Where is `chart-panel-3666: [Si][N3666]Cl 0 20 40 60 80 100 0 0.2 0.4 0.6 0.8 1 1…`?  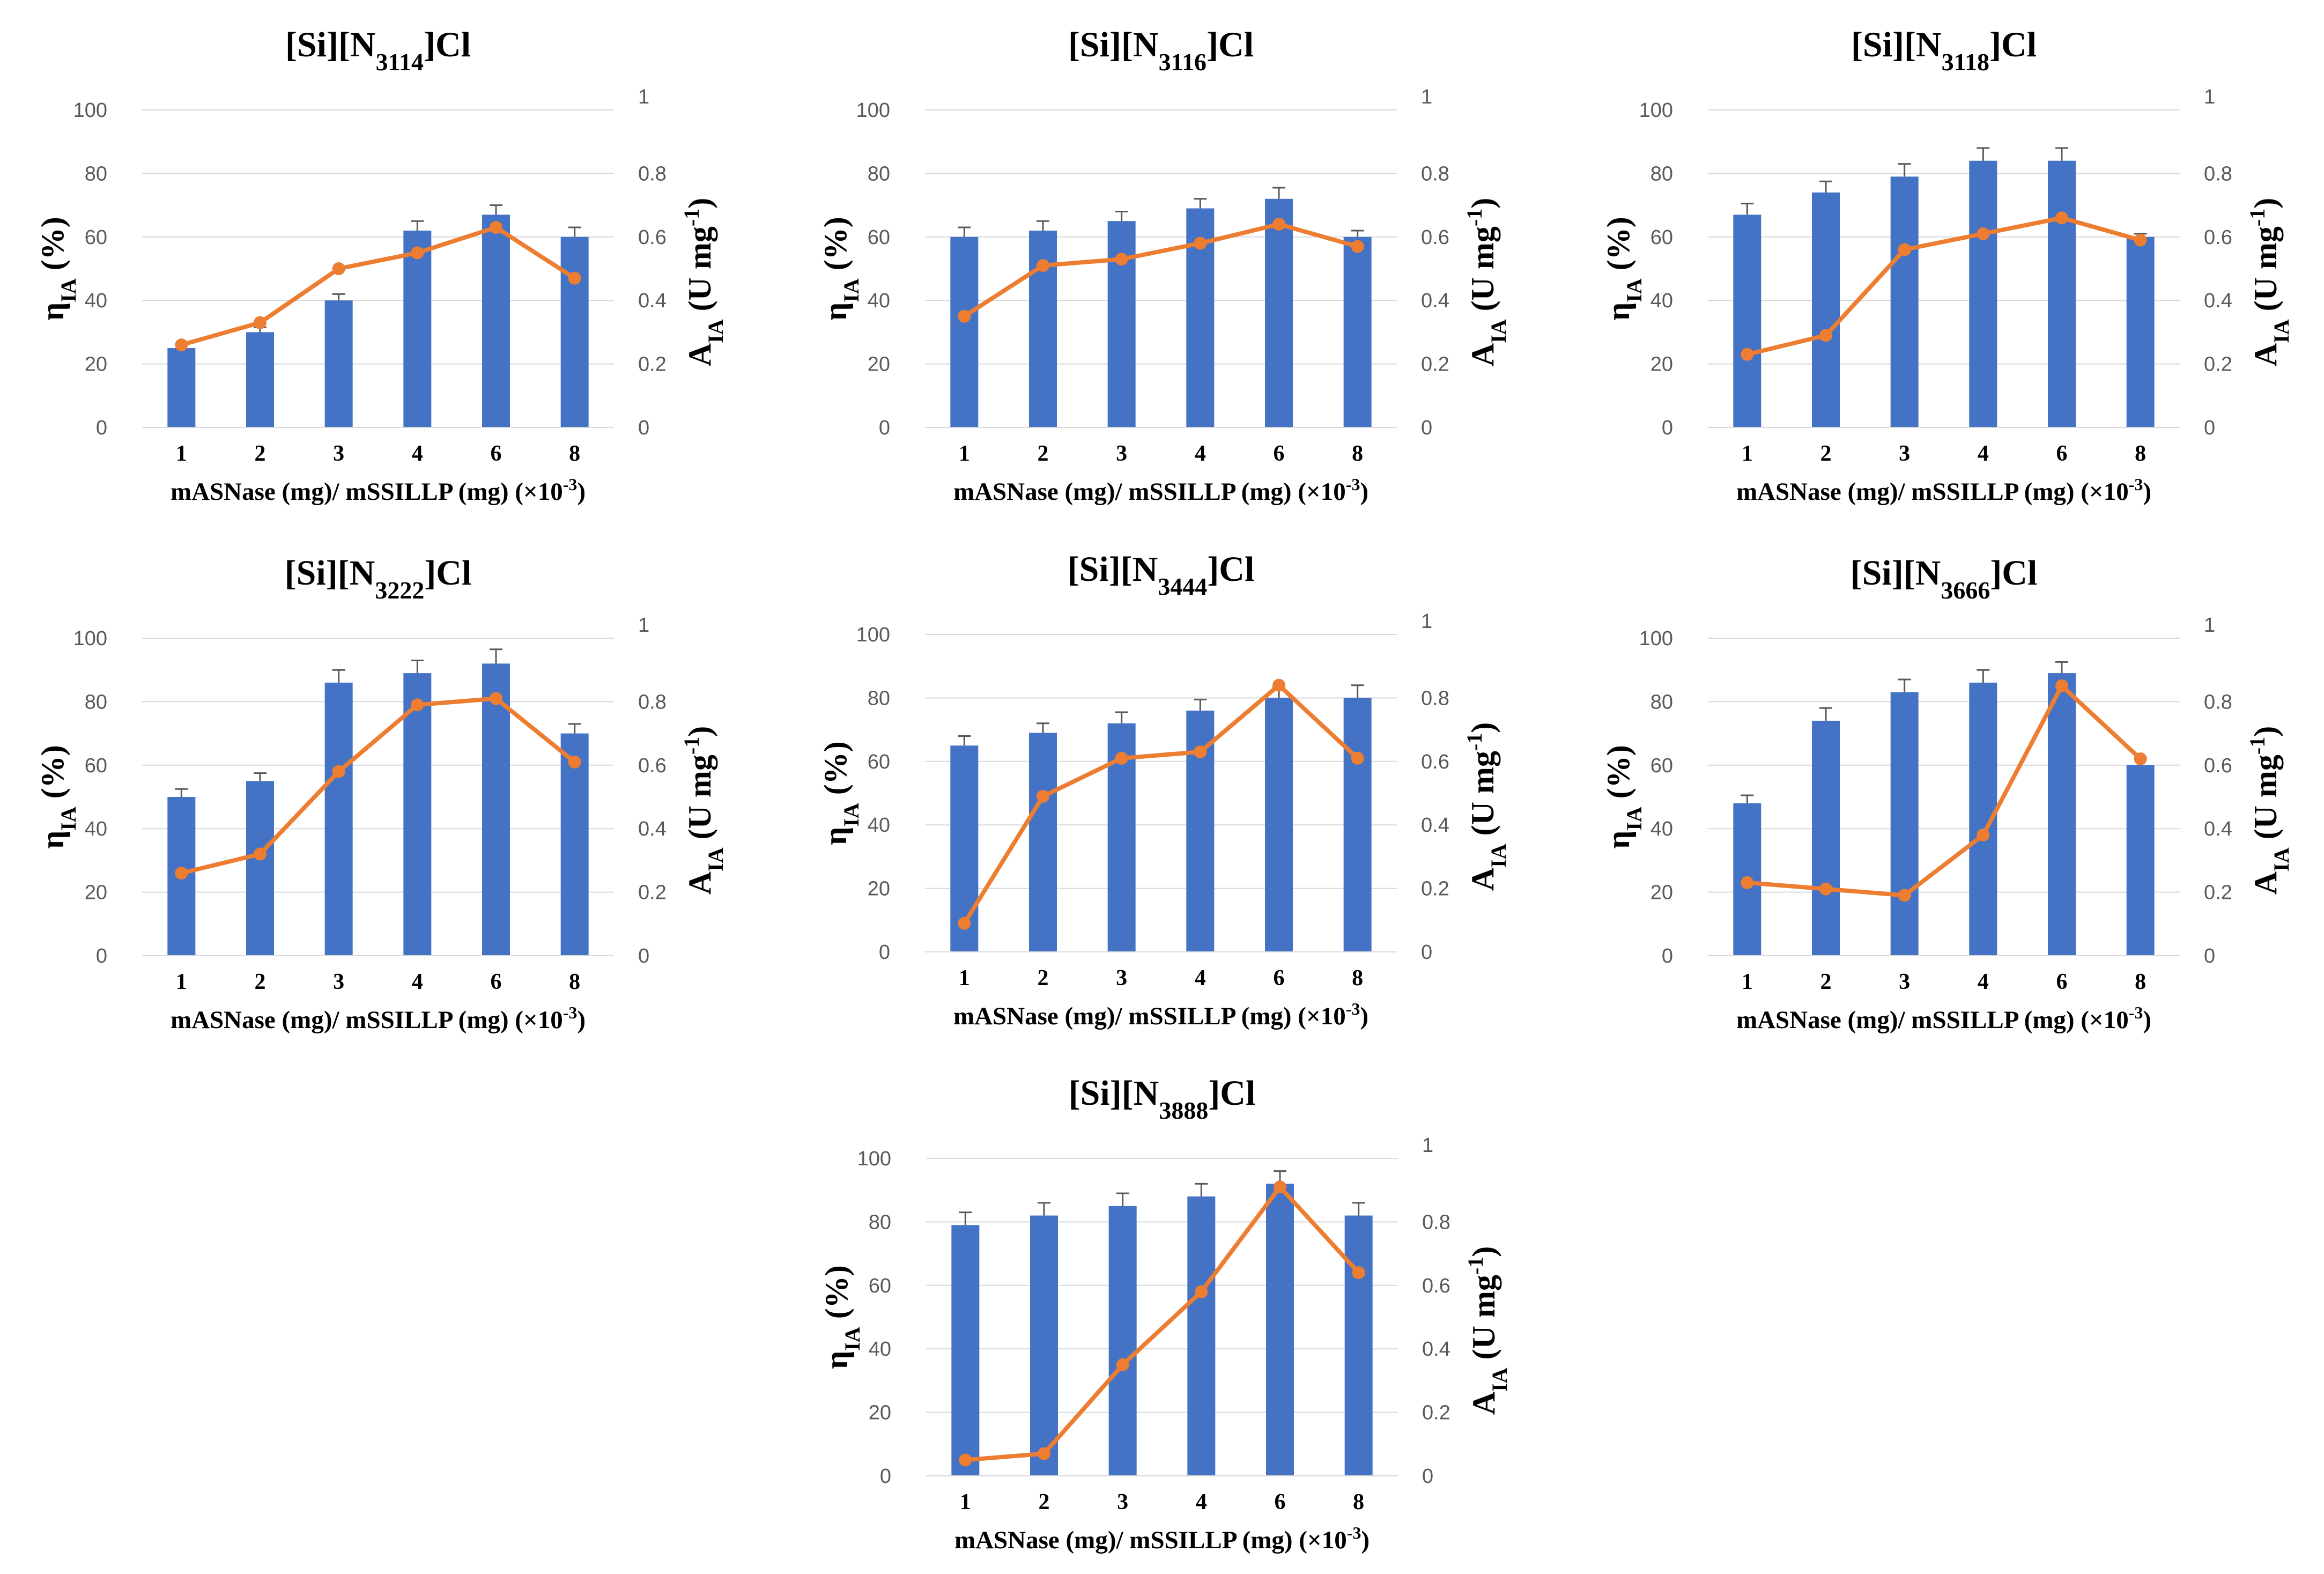
chart-panel-3666: [Si][N3666]Cl 0 20 40 60 80 100 0 0.2 0.4 0.6 0.8 1 1… is located at coordinates (1945, 791).